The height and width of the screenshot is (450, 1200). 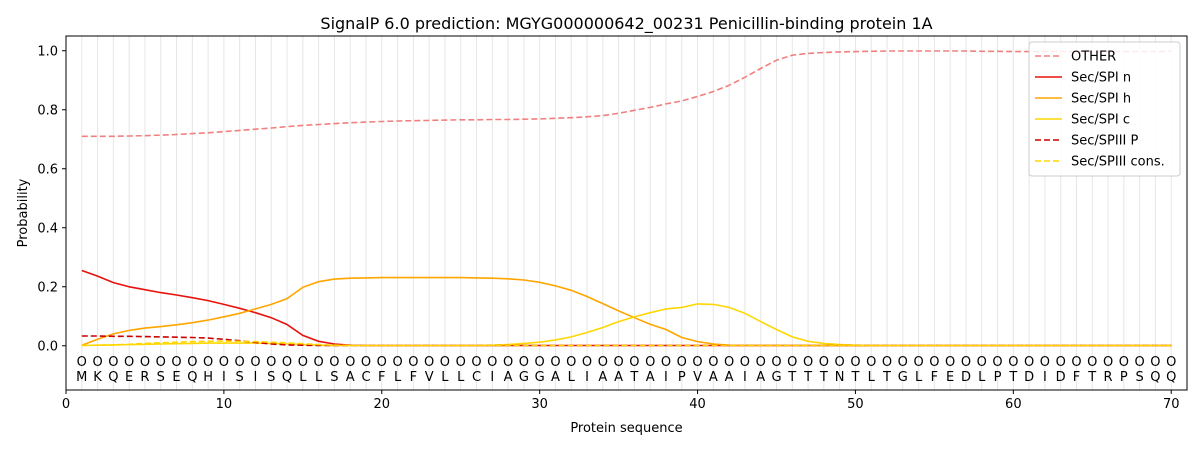 I want to click on legend-label: Sec/SPI h, so click(x=1101, y=99).